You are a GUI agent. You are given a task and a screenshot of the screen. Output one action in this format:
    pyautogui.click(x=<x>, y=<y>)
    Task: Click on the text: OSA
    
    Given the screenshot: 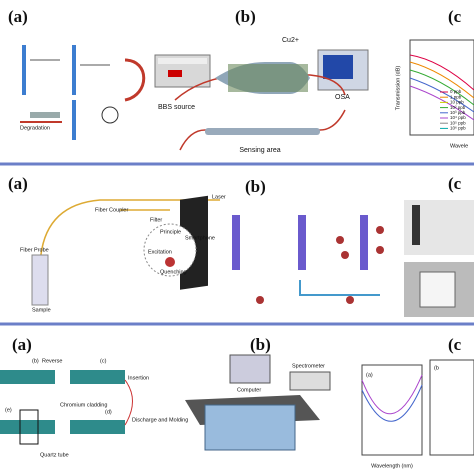 What is the action you would take?
    pyautogui.click(x=342, y=97)
    